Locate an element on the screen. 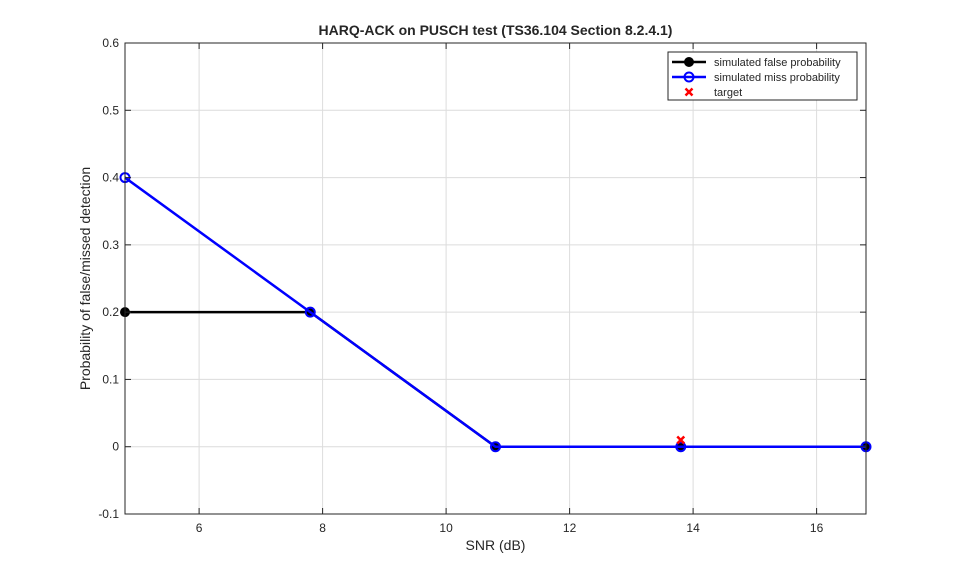  x-tick-label: 10 is located at coordinates (446, 528).